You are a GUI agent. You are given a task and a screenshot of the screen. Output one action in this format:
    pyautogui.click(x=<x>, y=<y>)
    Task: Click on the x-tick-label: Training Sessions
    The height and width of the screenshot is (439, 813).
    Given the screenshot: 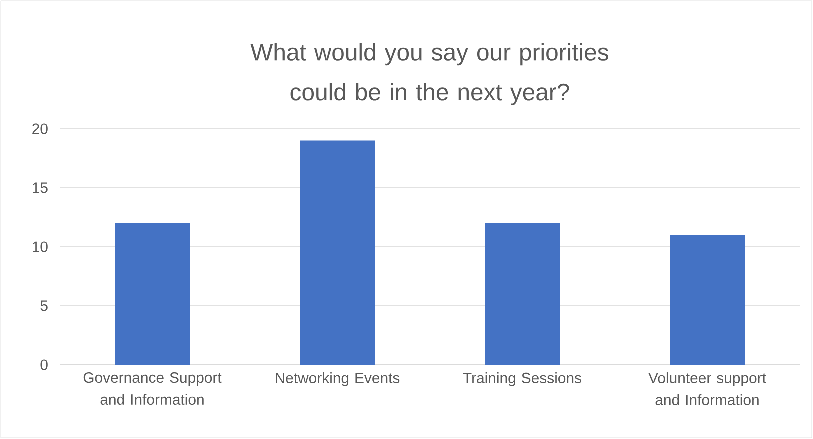 What is the action you would take?
    pyautogui.click(x=522, y=379)
    